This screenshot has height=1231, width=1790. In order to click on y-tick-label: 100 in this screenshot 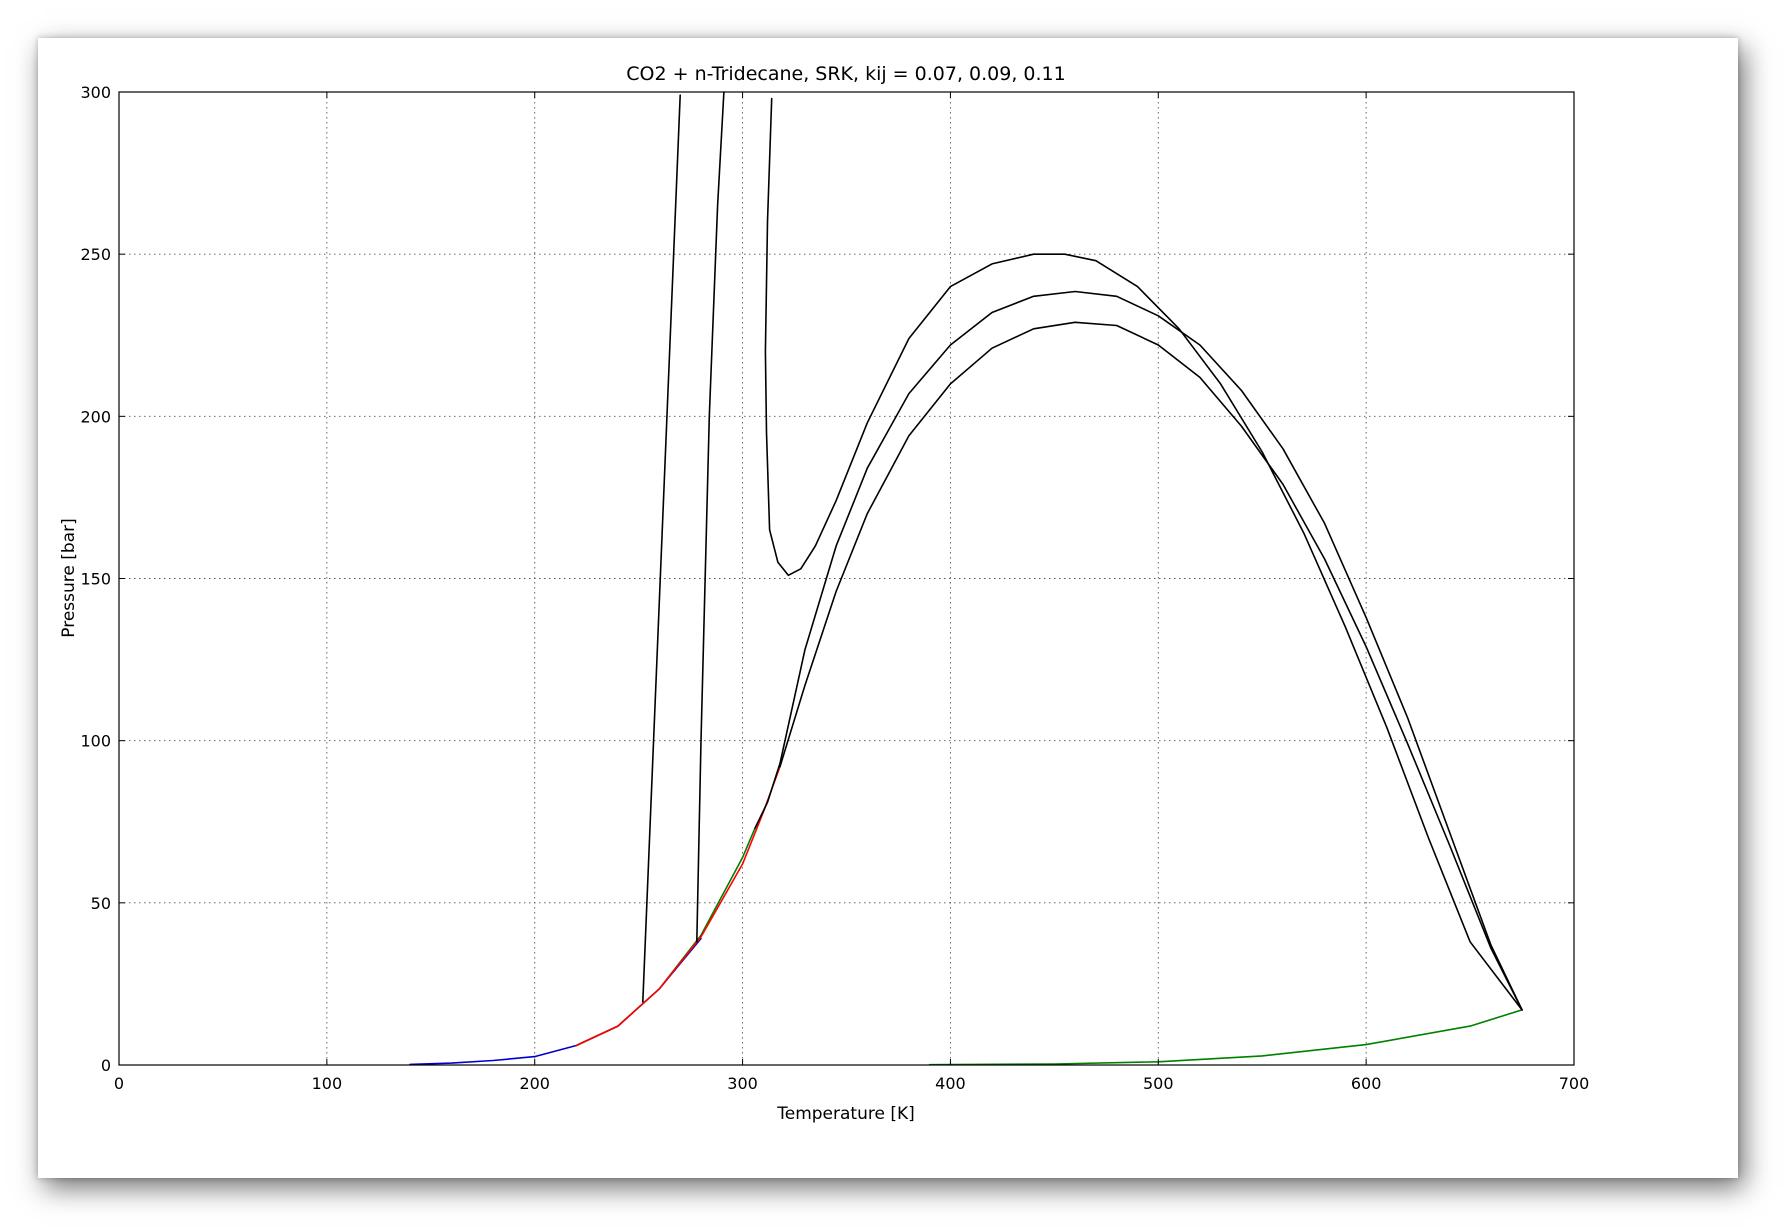, I will do `click(95, 741)`.